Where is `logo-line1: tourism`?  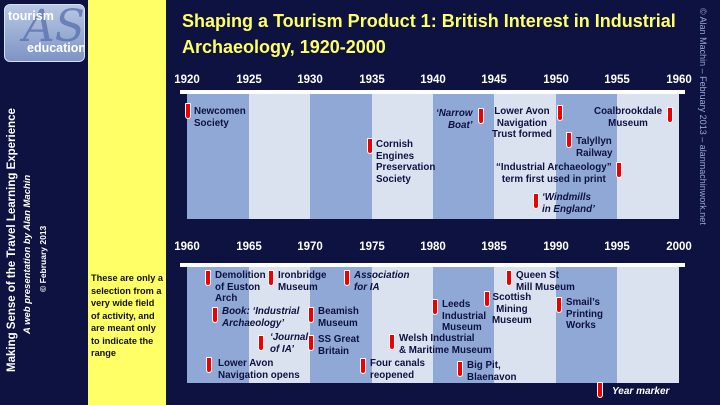
logo-line1: tourism is located at coordinates (31, 16).